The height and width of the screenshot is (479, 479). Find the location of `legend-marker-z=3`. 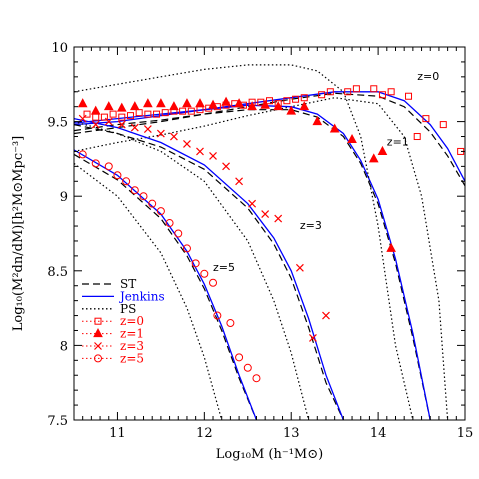

legend-marker-z=3 is located at coordinates (98, 346).